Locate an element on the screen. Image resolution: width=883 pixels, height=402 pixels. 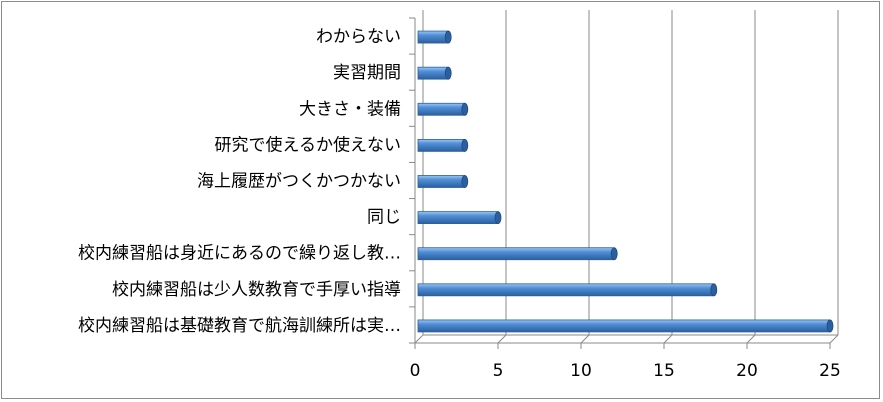
x-tick-label: 5 is located at coordinates (498, 371).